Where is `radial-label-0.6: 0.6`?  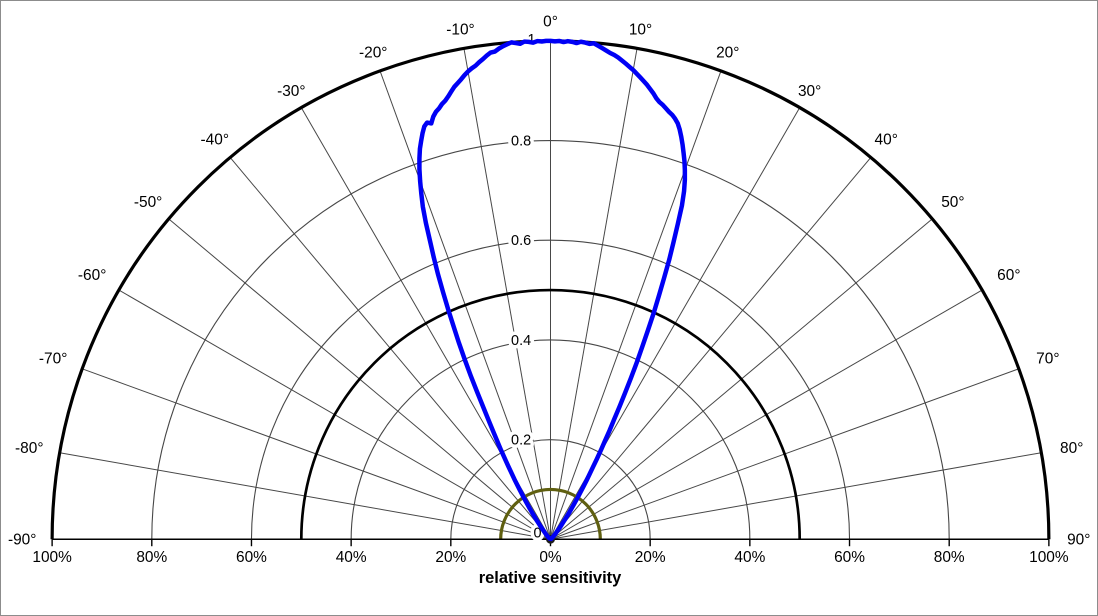 radial-label-0.6: 0.6 is located at coordinates (521, 241).